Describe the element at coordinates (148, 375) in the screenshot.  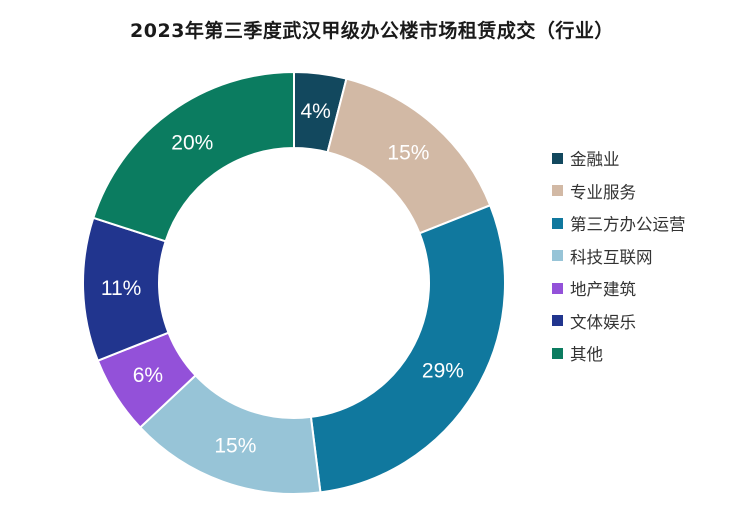
I see `slice-label-4: 6%` at that location.